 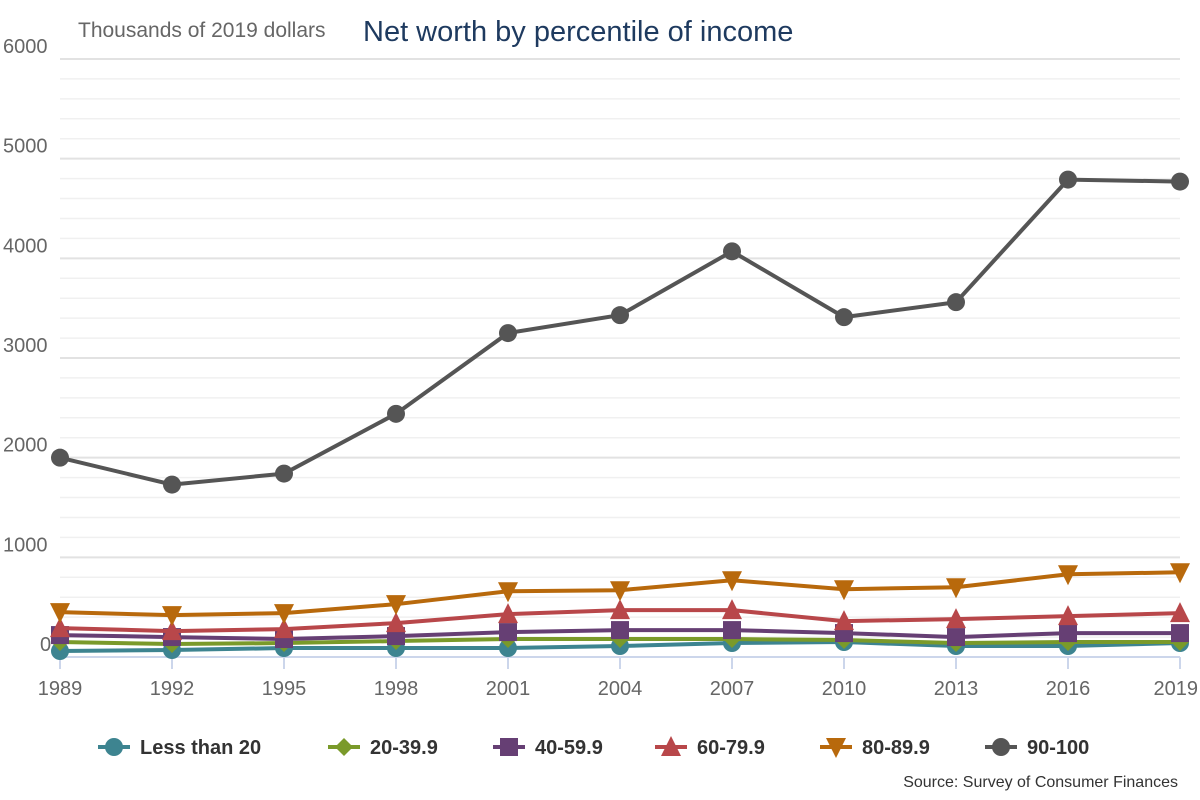 I want to click on legend-label: 40-59.9, so click(x=569, y=748).